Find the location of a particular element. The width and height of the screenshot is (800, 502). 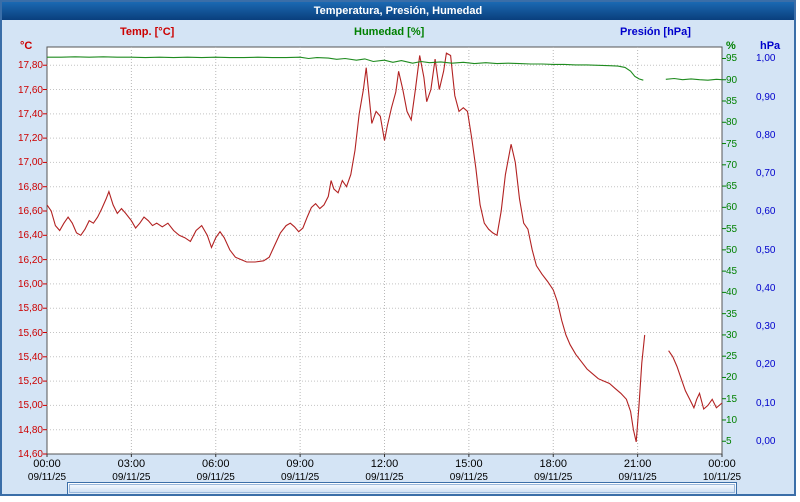

timeline-scrollbar-thumb is located at coordinates (402, 488).